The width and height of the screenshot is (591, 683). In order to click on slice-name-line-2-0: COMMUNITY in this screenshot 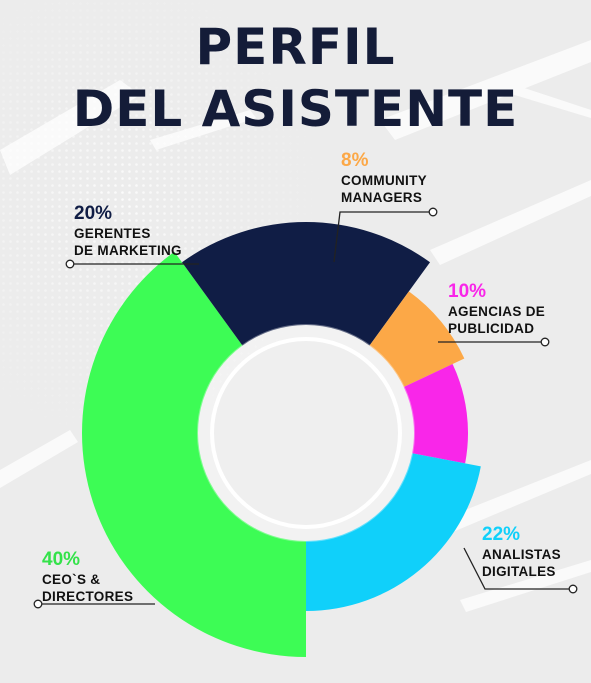, I will do `click(384, 180)`.